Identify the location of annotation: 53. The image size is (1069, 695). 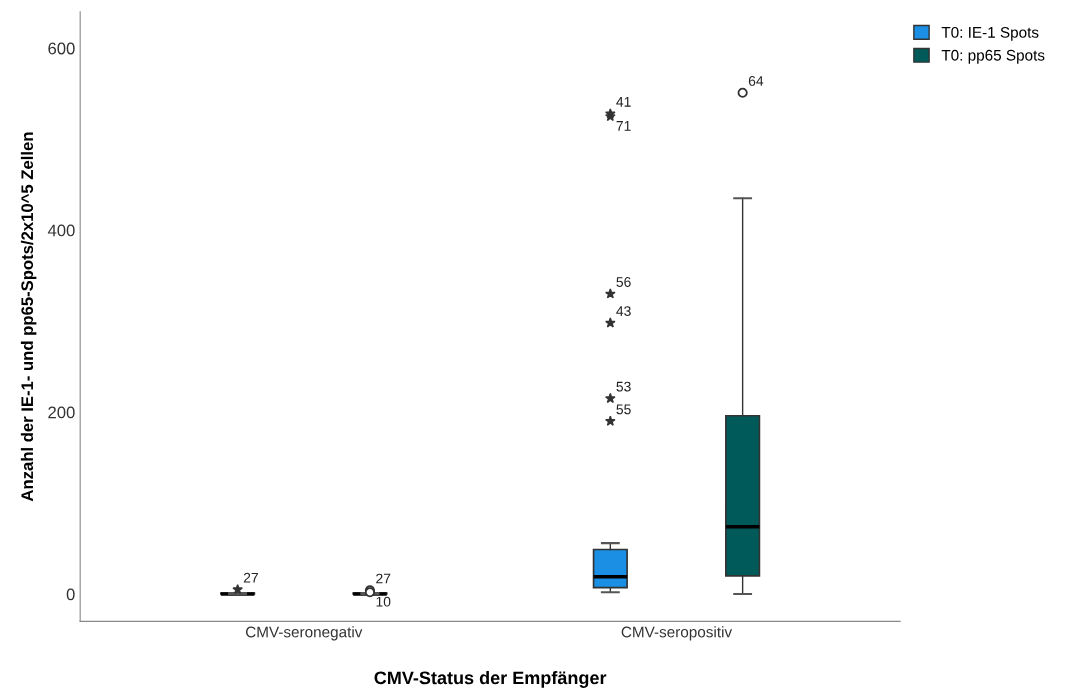
(623, 386).